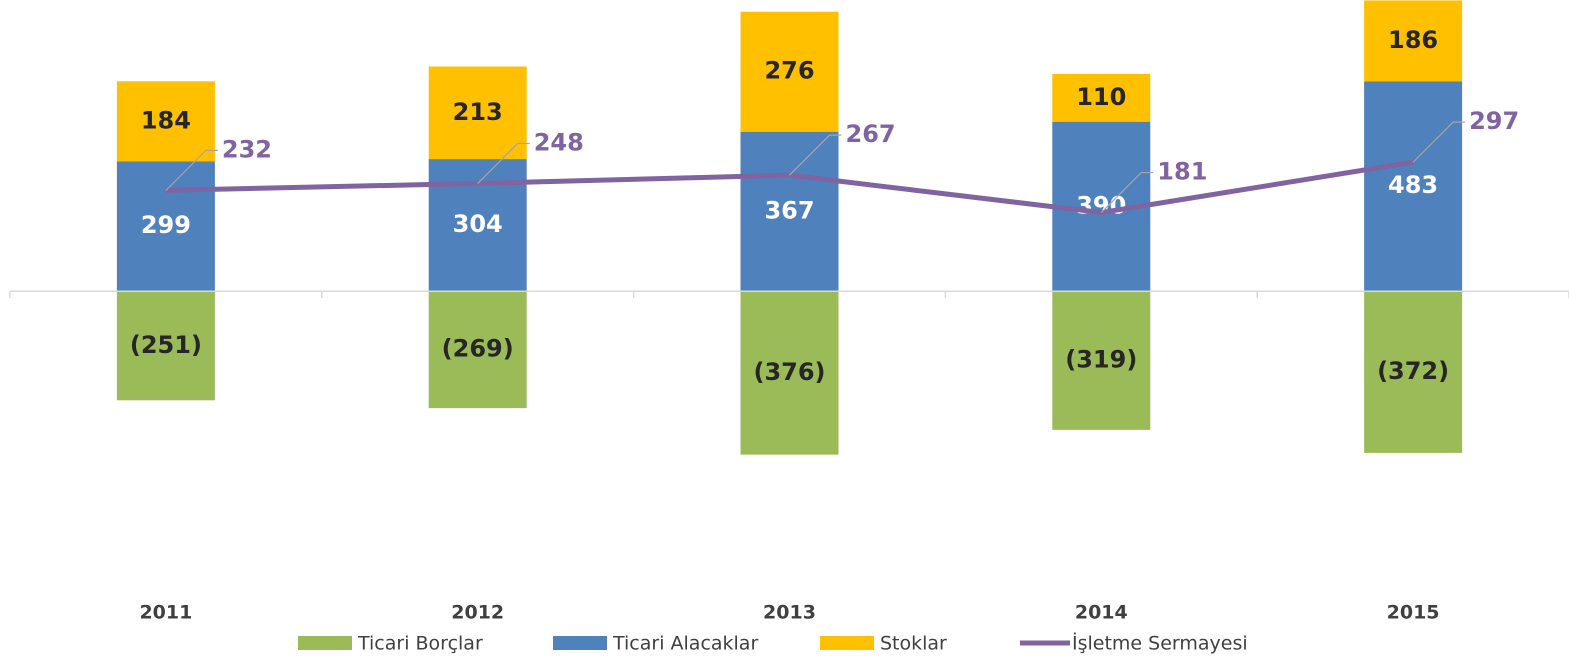  What do you see at coordinates (1160, 643) in the screenshot?
I see `legend-label: İşletme Sermayesi` at bounding box center [1160, 643].